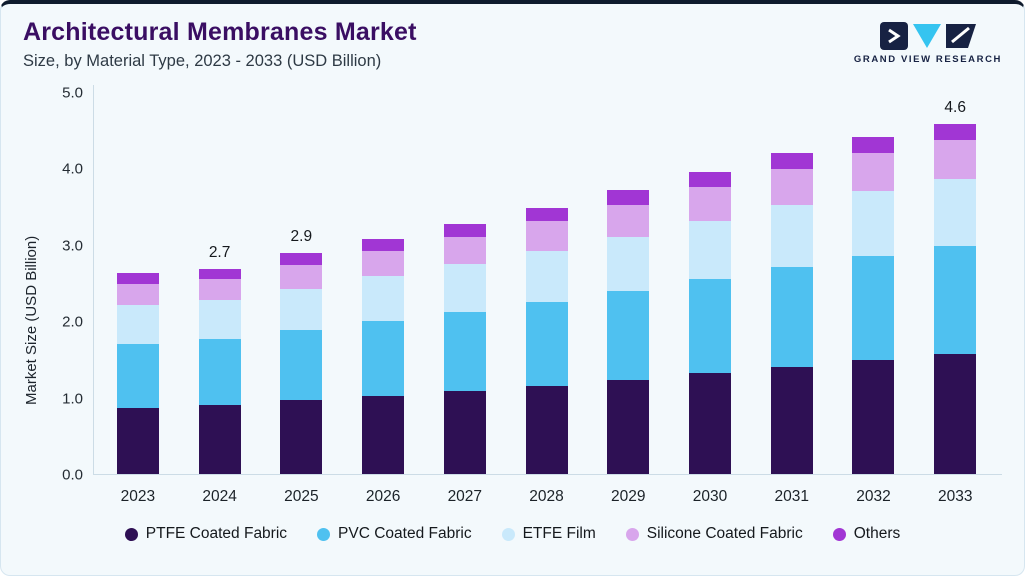  I want to click on grand-view-research-logo: GRAND VIEW RESEARCH, so click(928, 43).